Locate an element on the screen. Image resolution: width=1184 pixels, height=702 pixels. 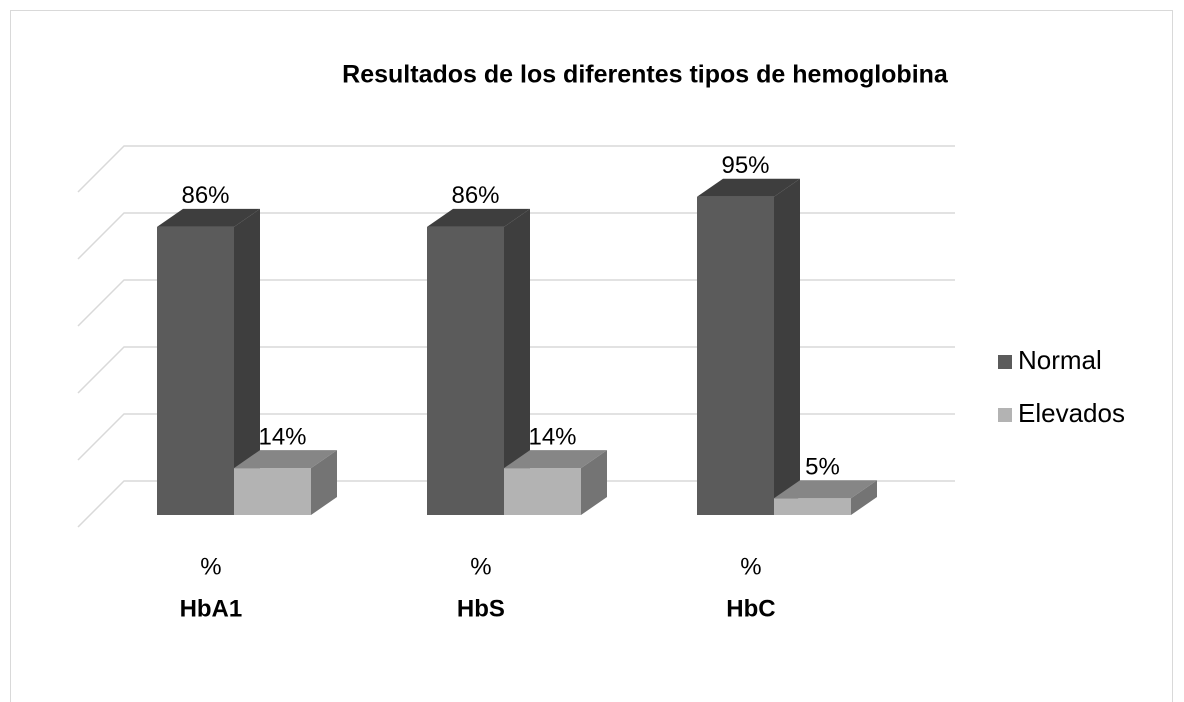
x-tick-label: HbC is located at coordinates (750, 608).